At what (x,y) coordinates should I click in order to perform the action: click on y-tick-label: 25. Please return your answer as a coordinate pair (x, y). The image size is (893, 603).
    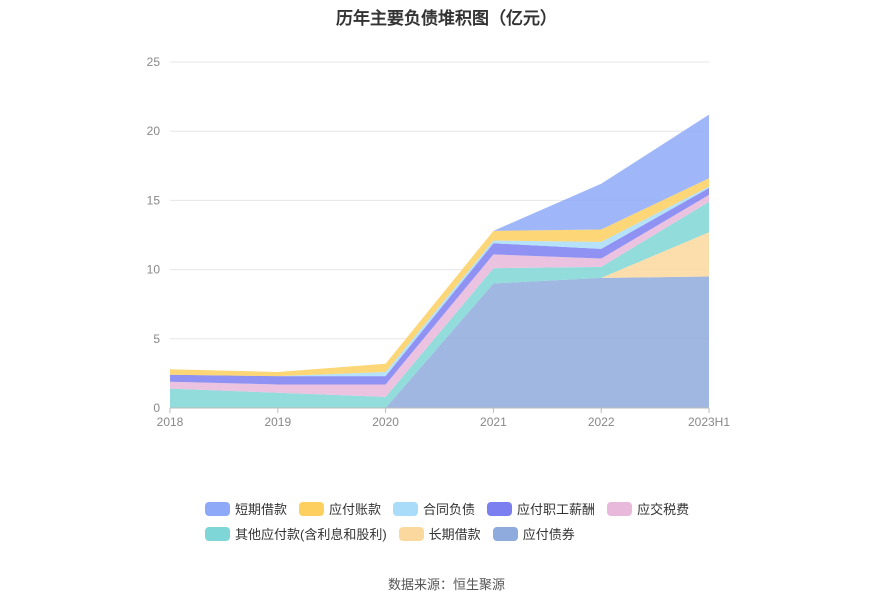
    Looking at the image, I should click on (154, 62).